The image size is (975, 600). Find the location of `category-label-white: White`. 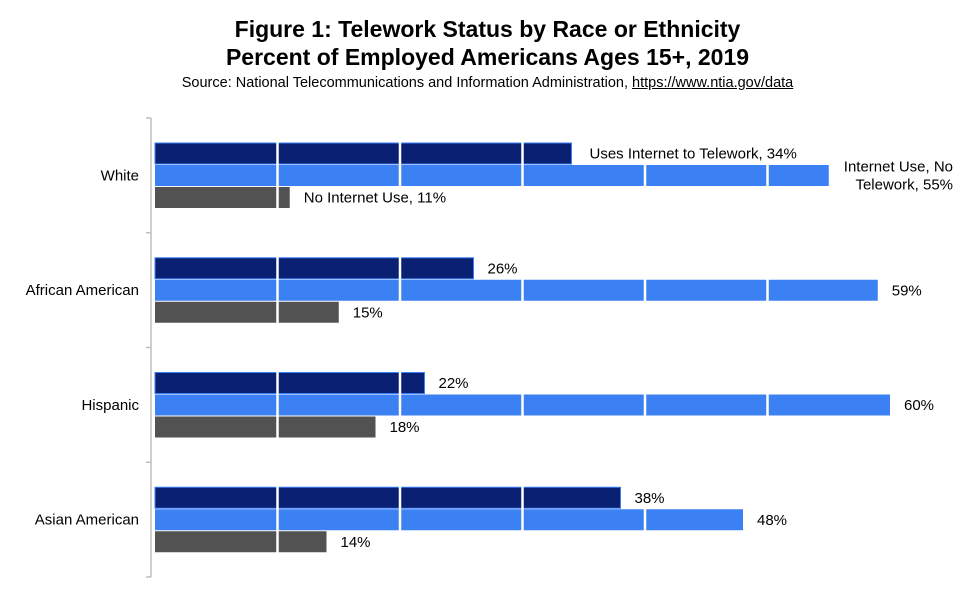

category-label-white: White is located at coordinates (120, 175).